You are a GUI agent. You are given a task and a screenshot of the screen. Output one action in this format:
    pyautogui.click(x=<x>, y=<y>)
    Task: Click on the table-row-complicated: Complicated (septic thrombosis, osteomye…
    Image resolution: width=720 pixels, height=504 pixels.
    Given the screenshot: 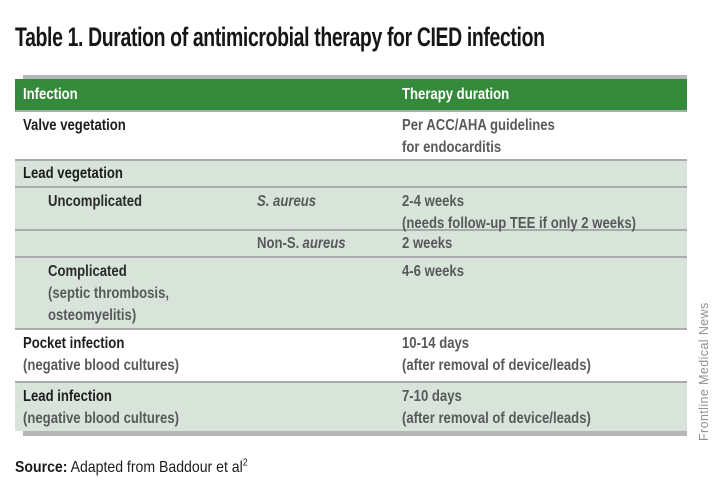 What is the action you would take?
    pyautogui.click(x=351, y=294)
    